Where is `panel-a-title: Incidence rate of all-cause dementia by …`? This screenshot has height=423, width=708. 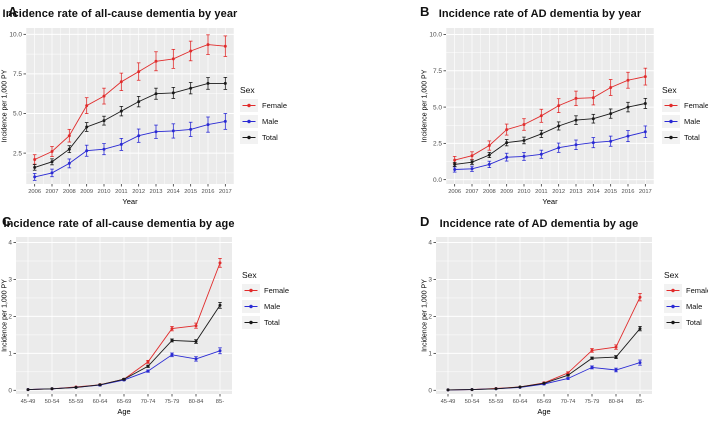 panel-a-title: Incidence rate of all-cause dementia by … is located at coordinates (120, 14).